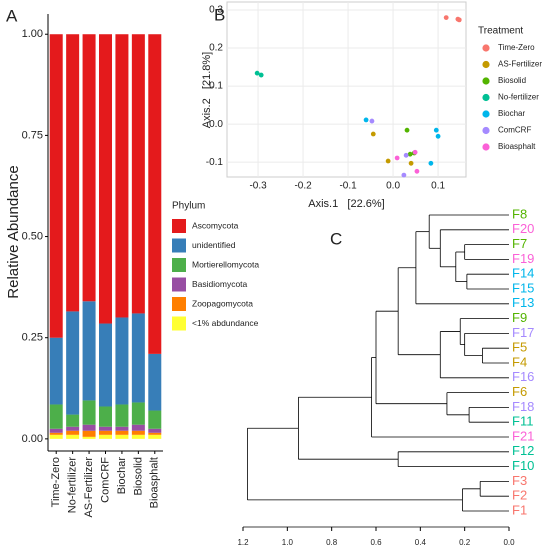  What do you see at coordinates (519, 317) in the screenshot?
I see `leaf-label: F9` at bounding box center [519, 317].